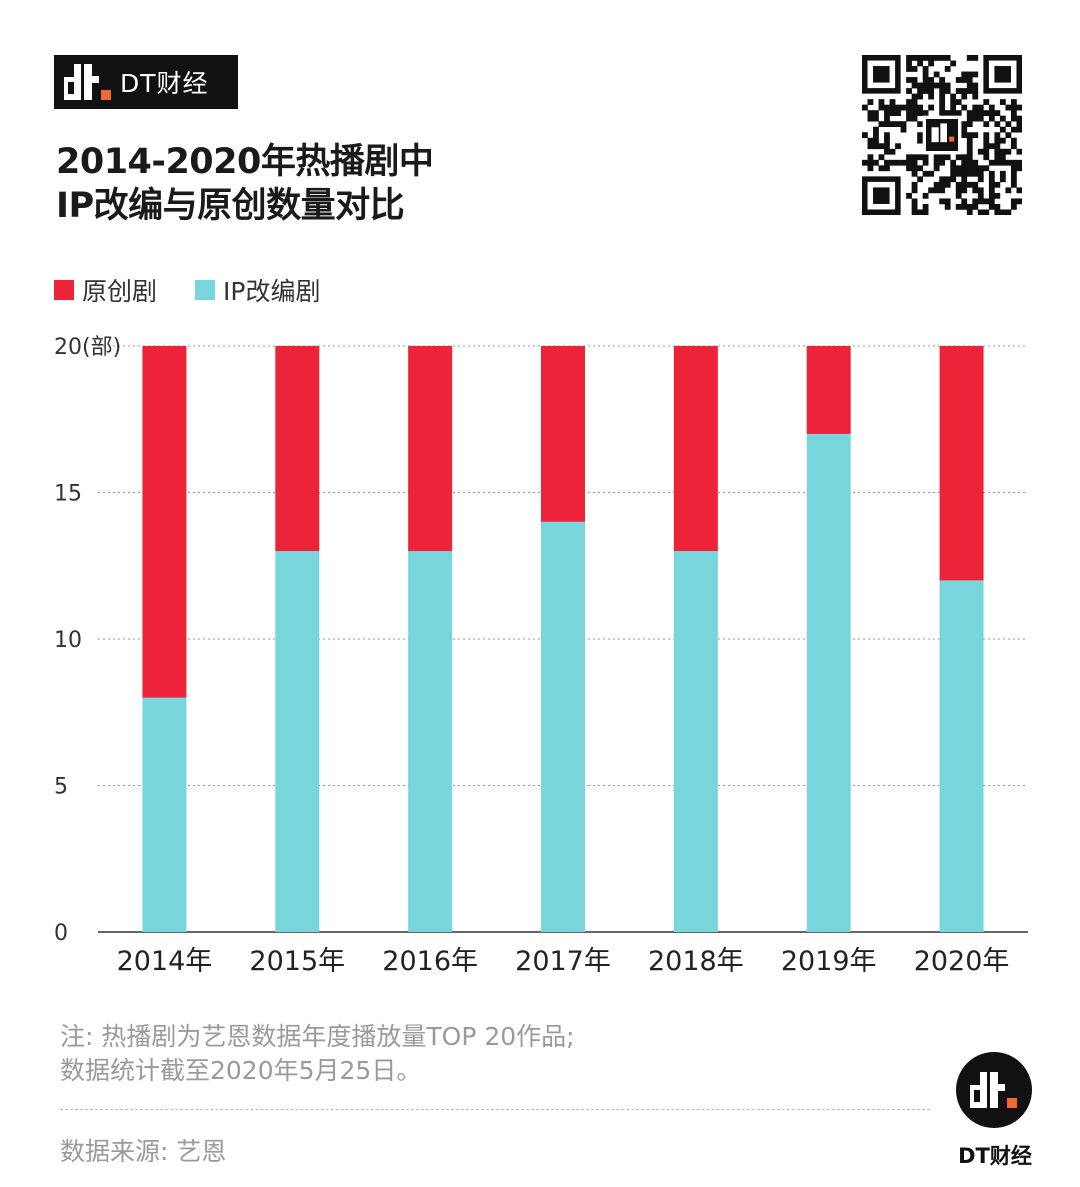  Describe the element at coordinates (68, 640) in the screenshot. I see `y-tick-label: 10` at that location.